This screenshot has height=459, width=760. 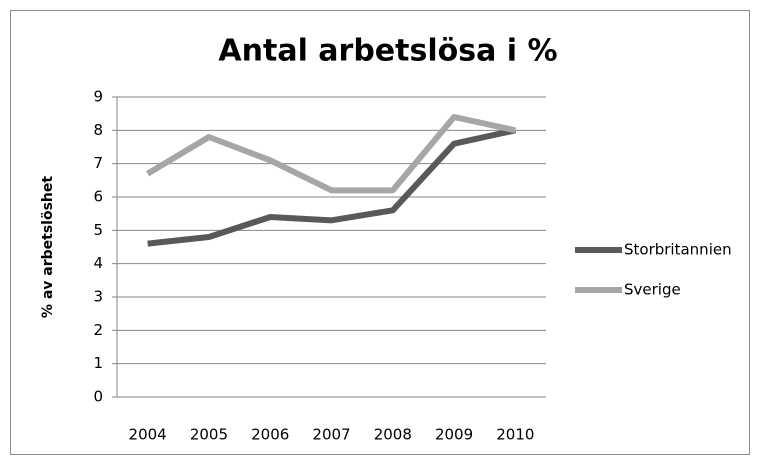 What do you see at coordinates (98, 230) in the screenshot?
I see `y-tick-label: 5` at bounding box center [98, 230].